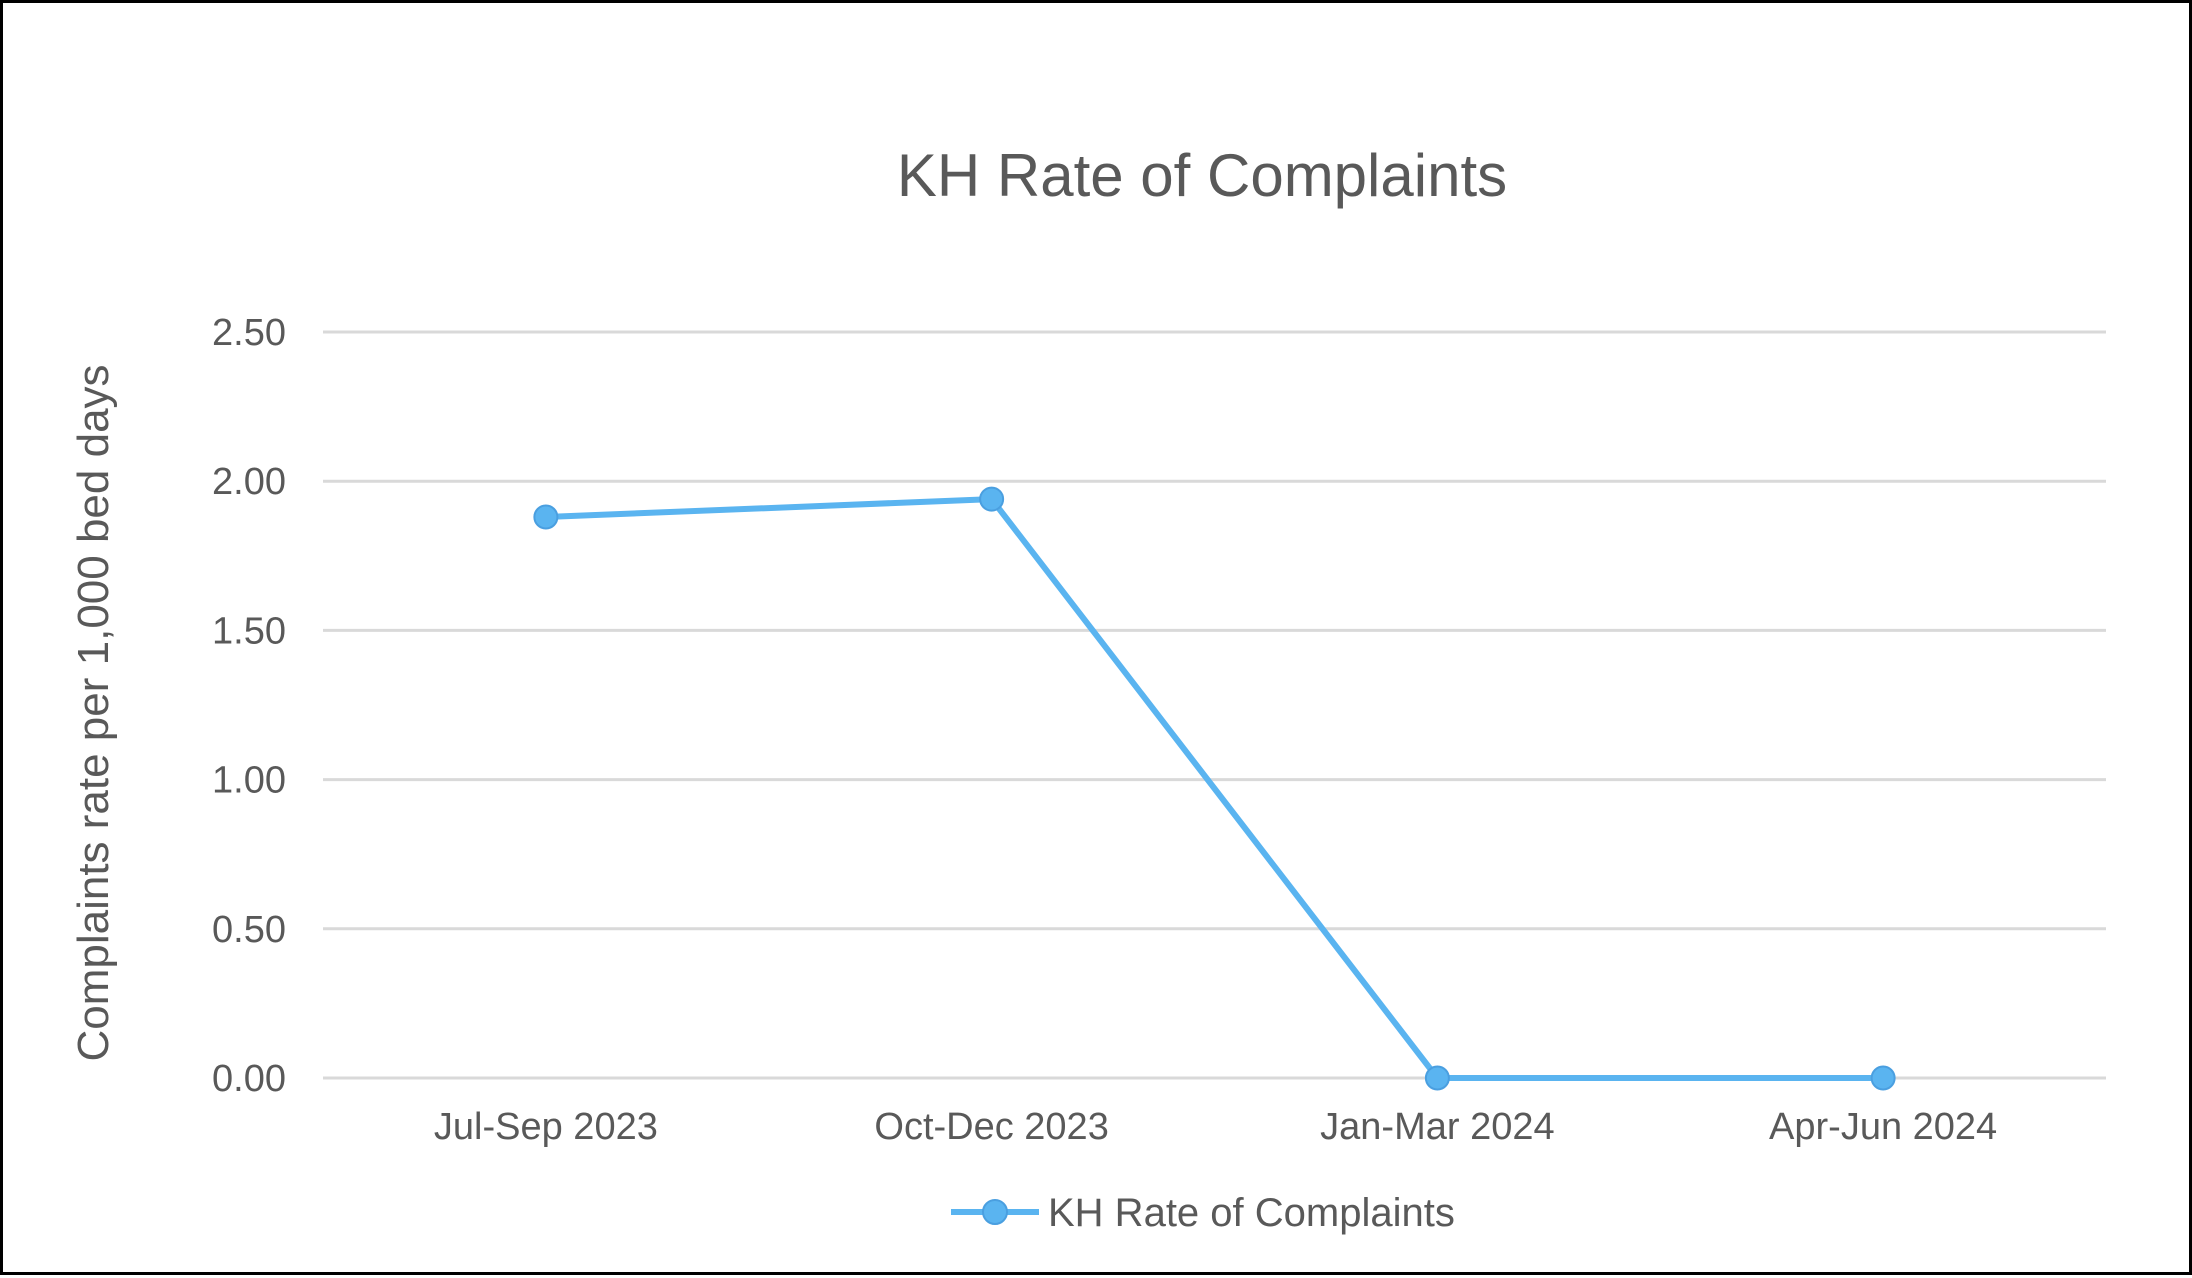  What do you see at coordinates (1202, 175) in the screenshot?
I see `chart-title: KH Rate of Complaints` at bounding box center [1202, 175].